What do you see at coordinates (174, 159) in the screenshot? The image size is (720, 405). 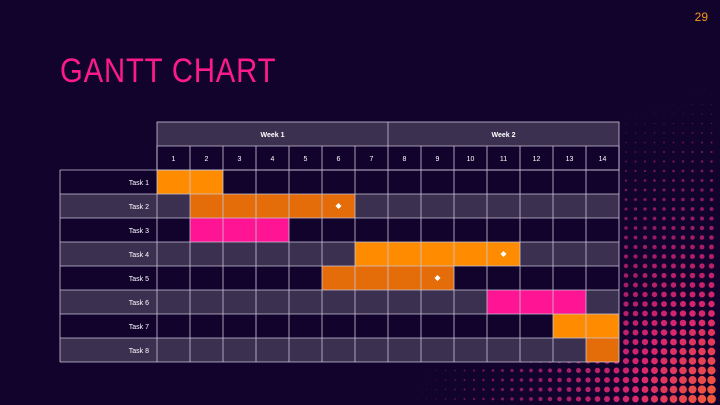 I see `day-header-label: 1` at bounding box center [174, 159].